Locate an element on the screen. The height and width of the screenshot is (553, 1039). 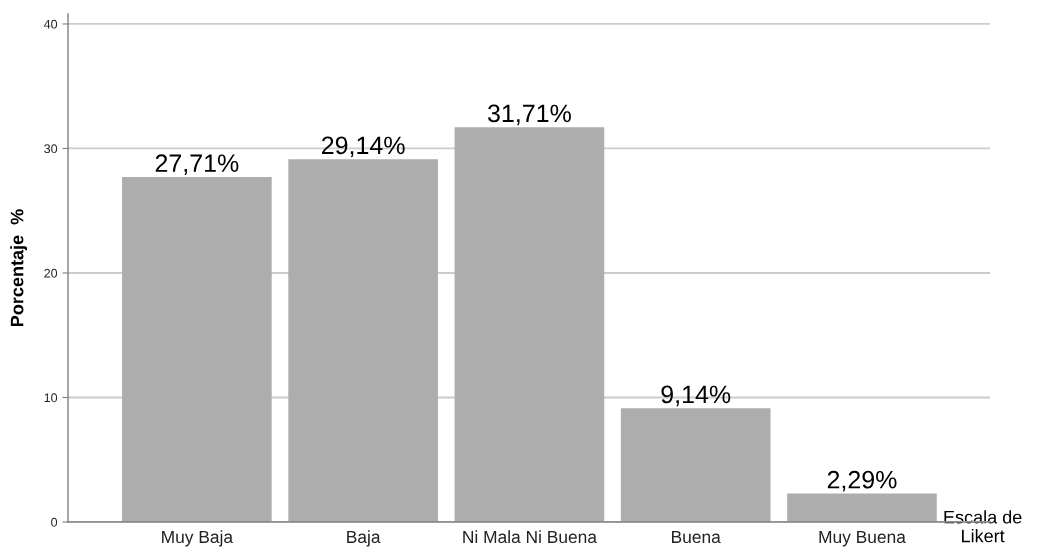
x-tick-label: Baja is located at coordinates (364, 538).